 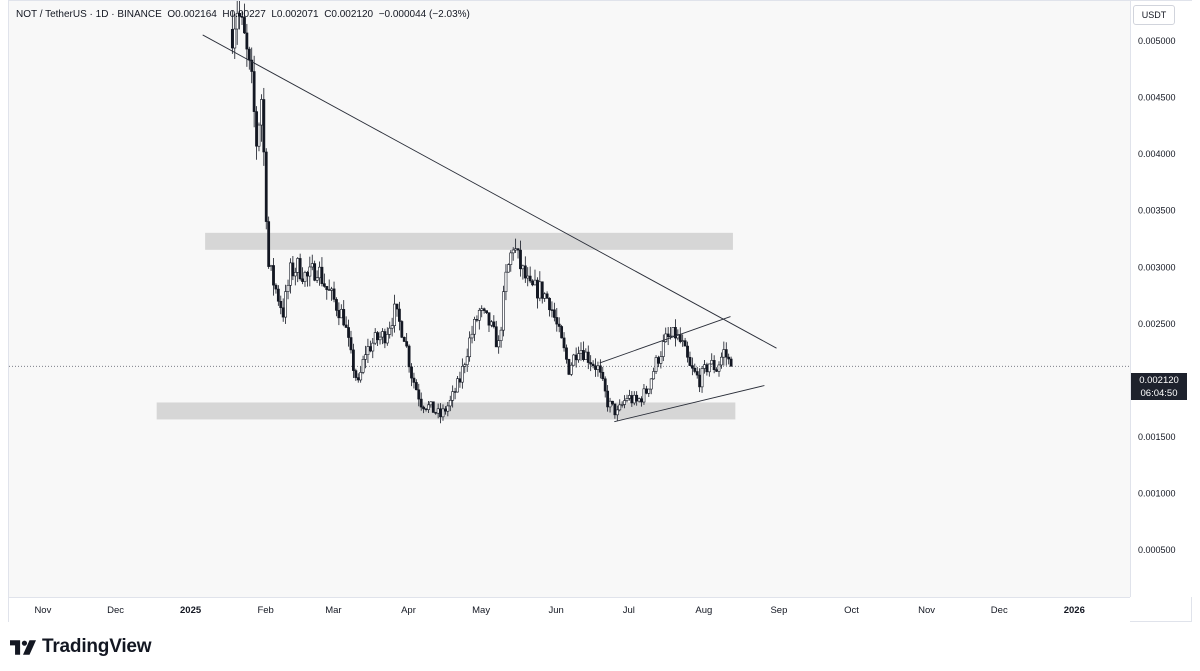 What do you see at coordinates (192, 14) in the screenshot?
I see `ohlc-open: O0.002164` at bounding box center [192, 14].